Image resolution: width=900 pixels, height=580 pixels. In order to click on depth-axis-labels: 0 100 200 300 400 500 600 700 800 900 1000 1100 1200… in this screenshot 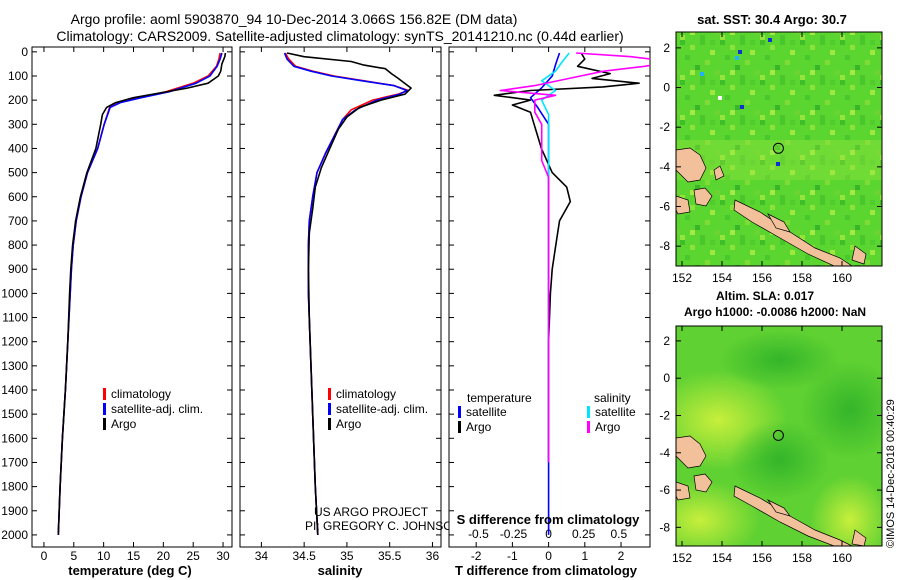, I will do `click(14, 293)`.